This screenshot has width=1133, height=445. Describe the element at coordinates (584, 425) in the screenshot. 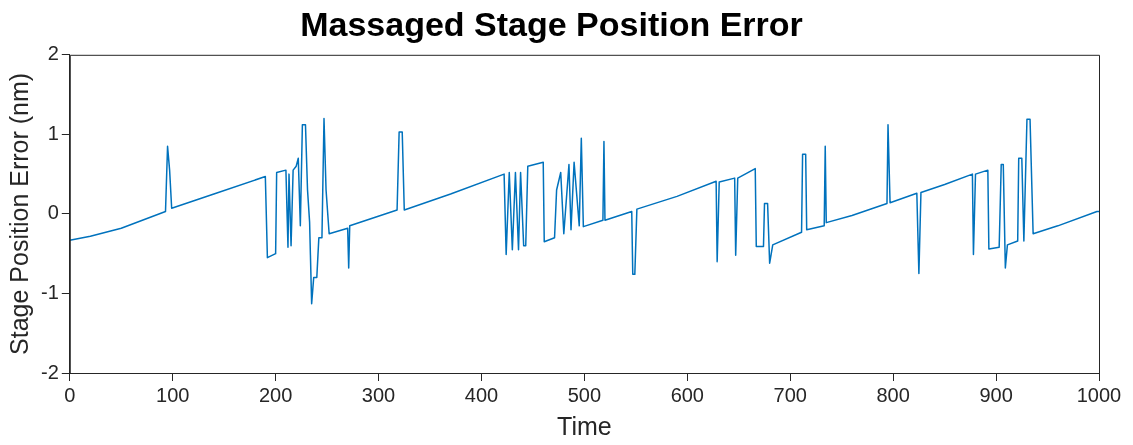

I see `x-axis-title: Time` at that location.